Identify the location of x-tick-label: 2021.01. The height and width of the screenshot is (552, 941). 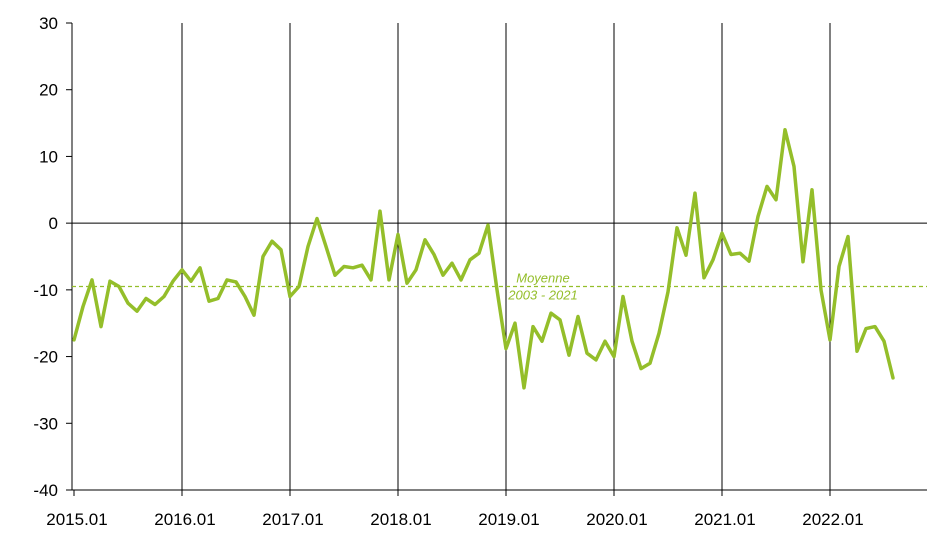
(724, 519).